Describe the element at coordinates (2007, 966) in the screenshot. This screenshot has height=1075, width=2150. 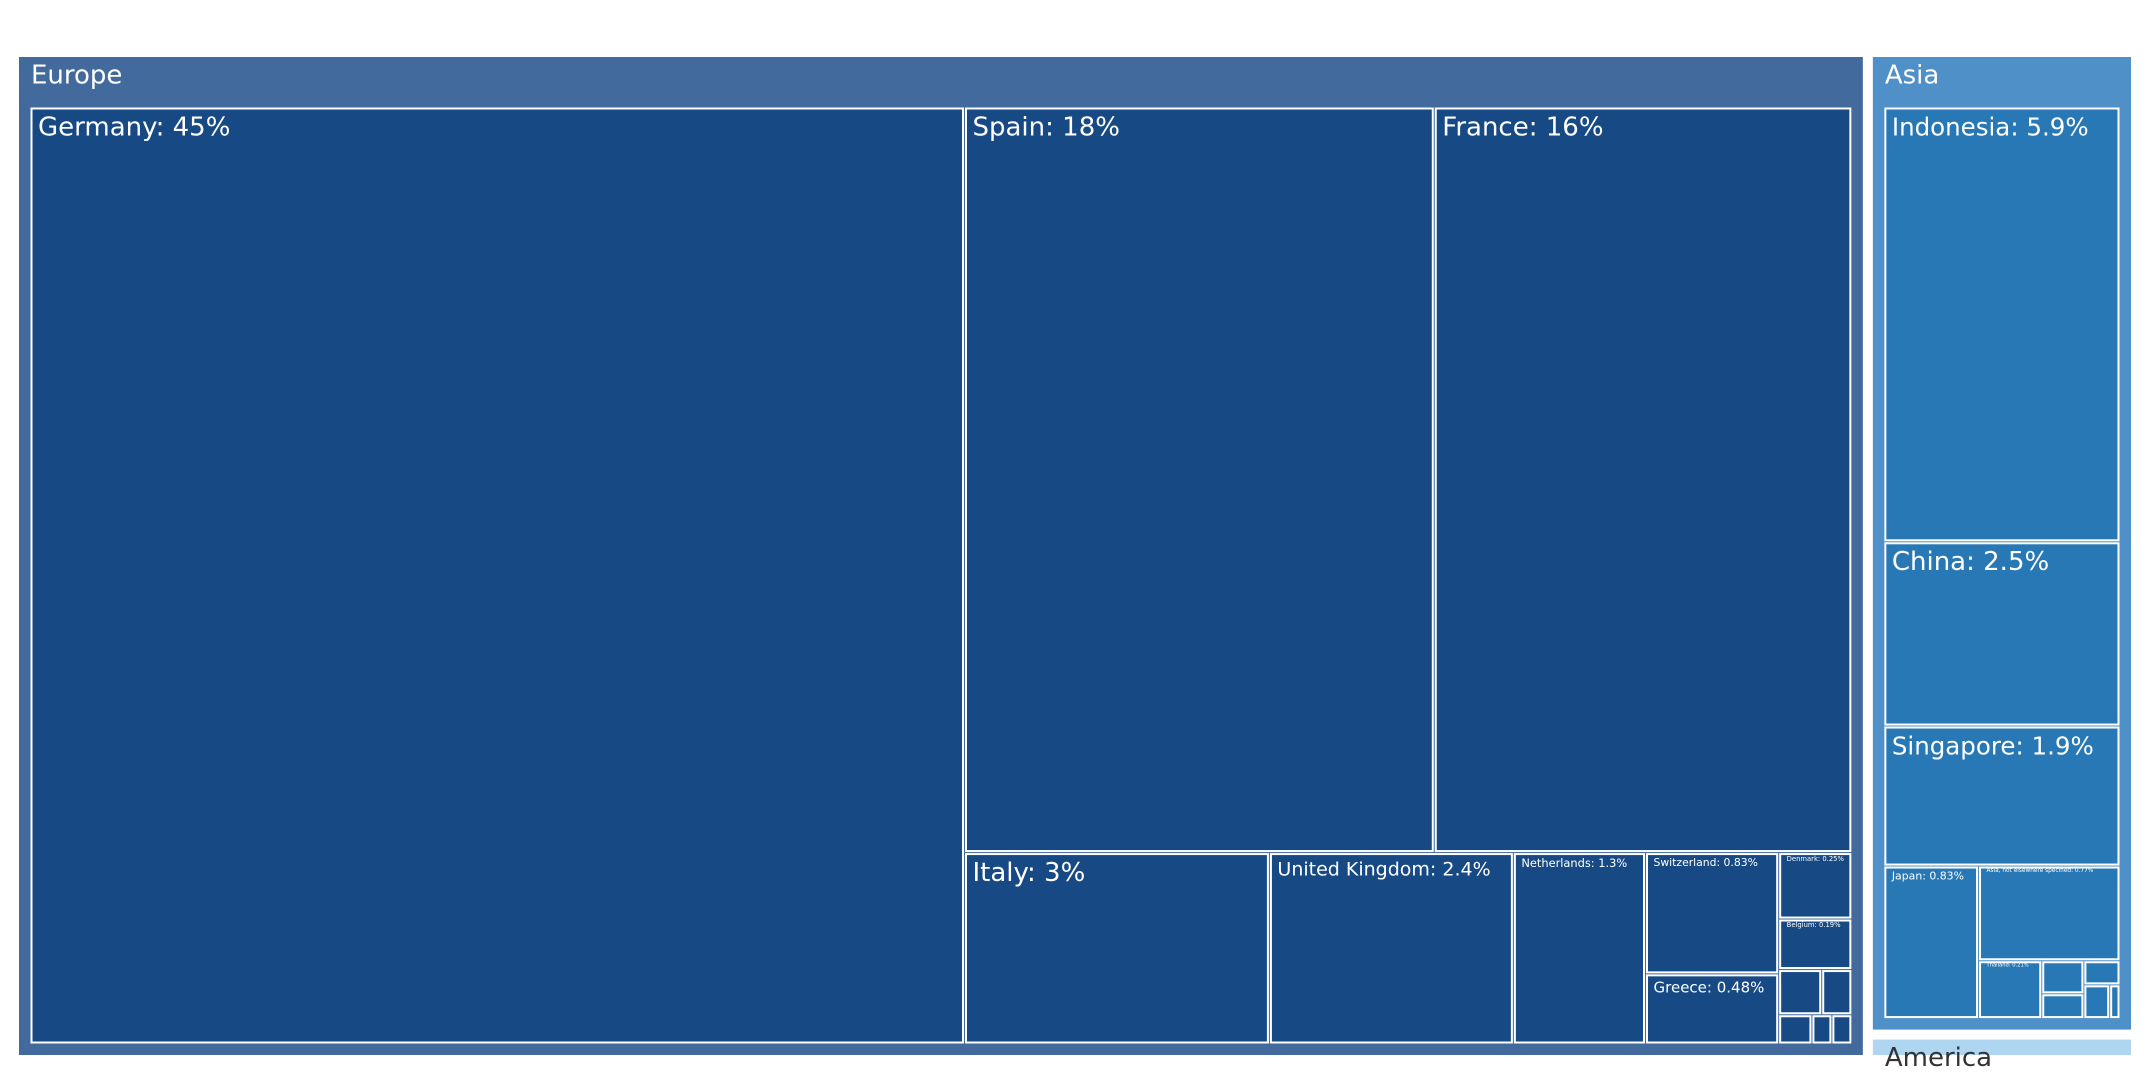
I see `tile-label: Thailand: 0.21%` at that location.